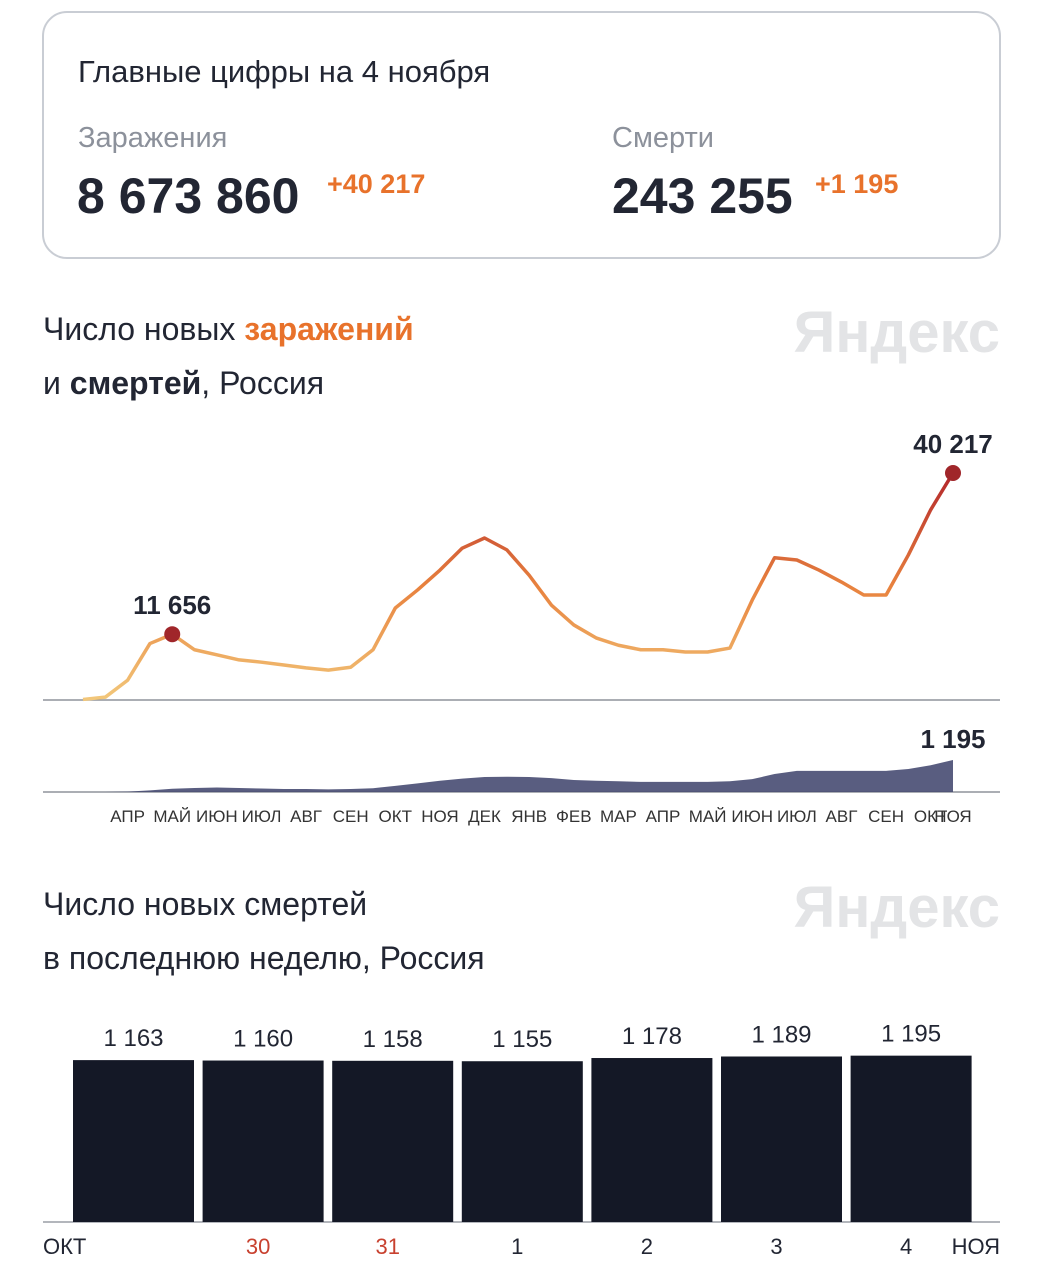 This screenshot has height=1280, width=1044. Describe the element at coordinates (264, 958) in the screenshot. I see `chart-title: в последнюю неделю, Россия` at that location.